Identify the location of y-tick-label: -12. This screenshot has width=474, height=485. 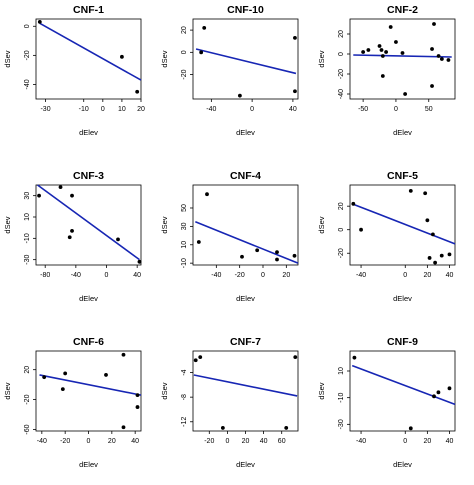
(184, 422).